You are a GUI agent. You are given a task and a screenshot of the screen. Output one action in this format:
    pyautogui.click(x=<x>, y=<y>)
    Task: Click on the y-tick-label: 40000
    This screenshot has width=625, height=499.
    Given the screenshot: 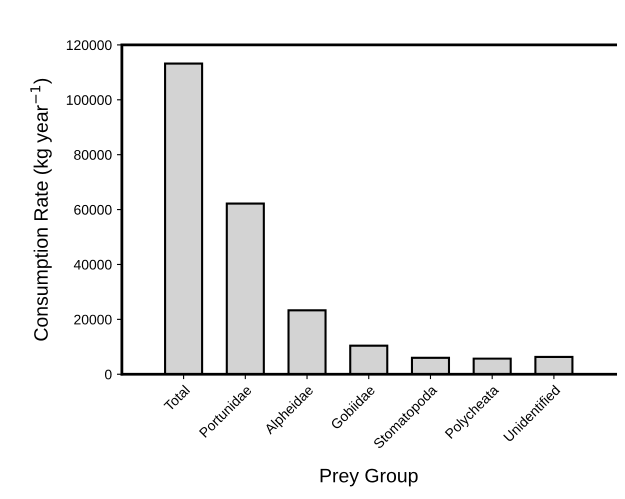 What is the action you would take?
    pyautogui.click(x=93, y=265)
    